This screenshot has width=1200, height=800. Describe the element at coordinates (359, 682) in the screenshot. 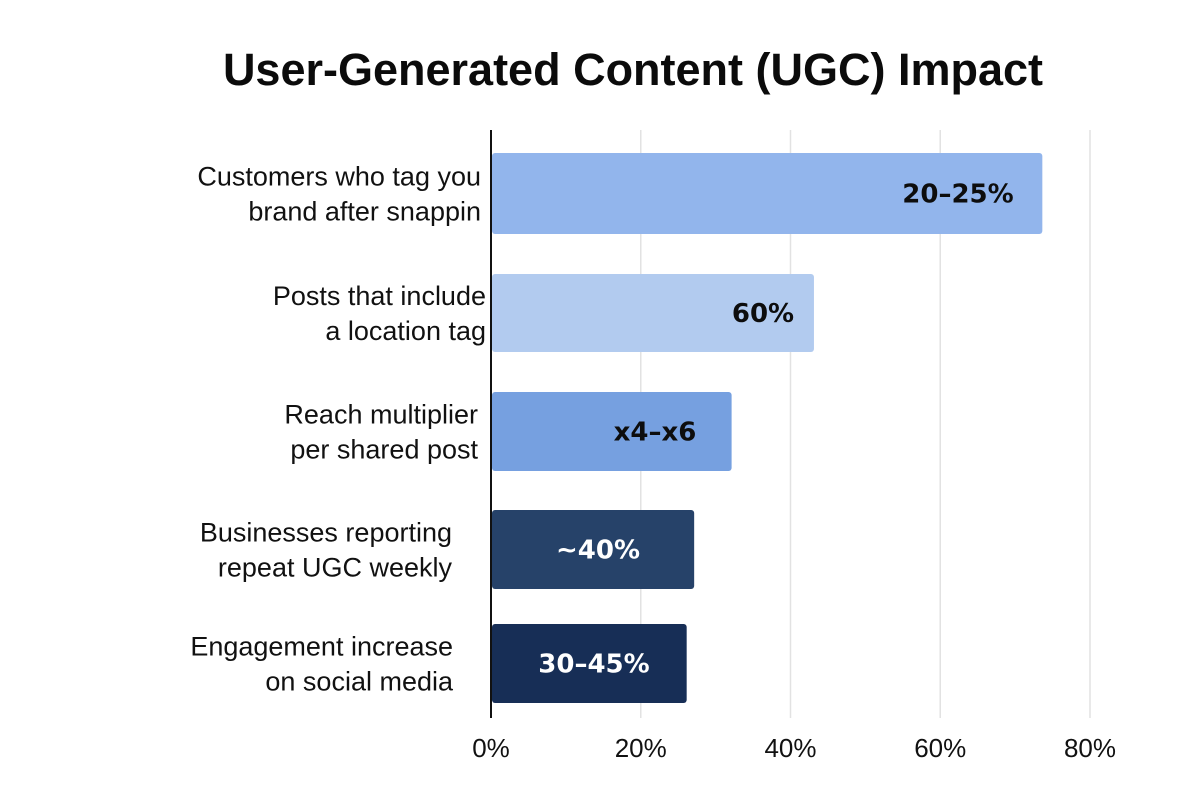

I see `category-label: on social media` at that location.